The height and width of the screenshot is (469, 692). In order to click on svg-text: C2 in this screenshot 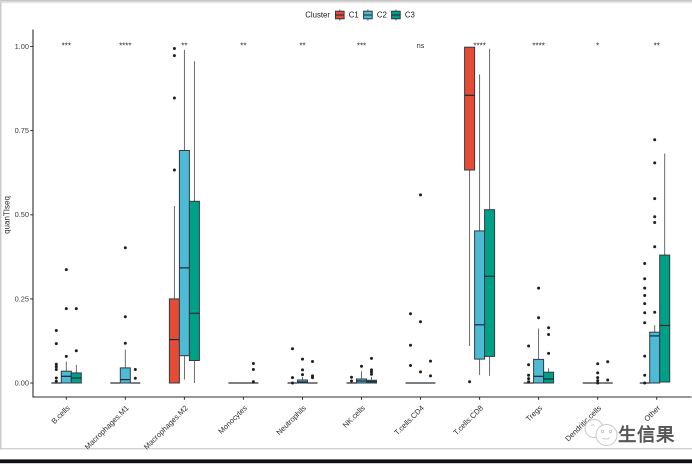, I will do `click(382, 15)`.